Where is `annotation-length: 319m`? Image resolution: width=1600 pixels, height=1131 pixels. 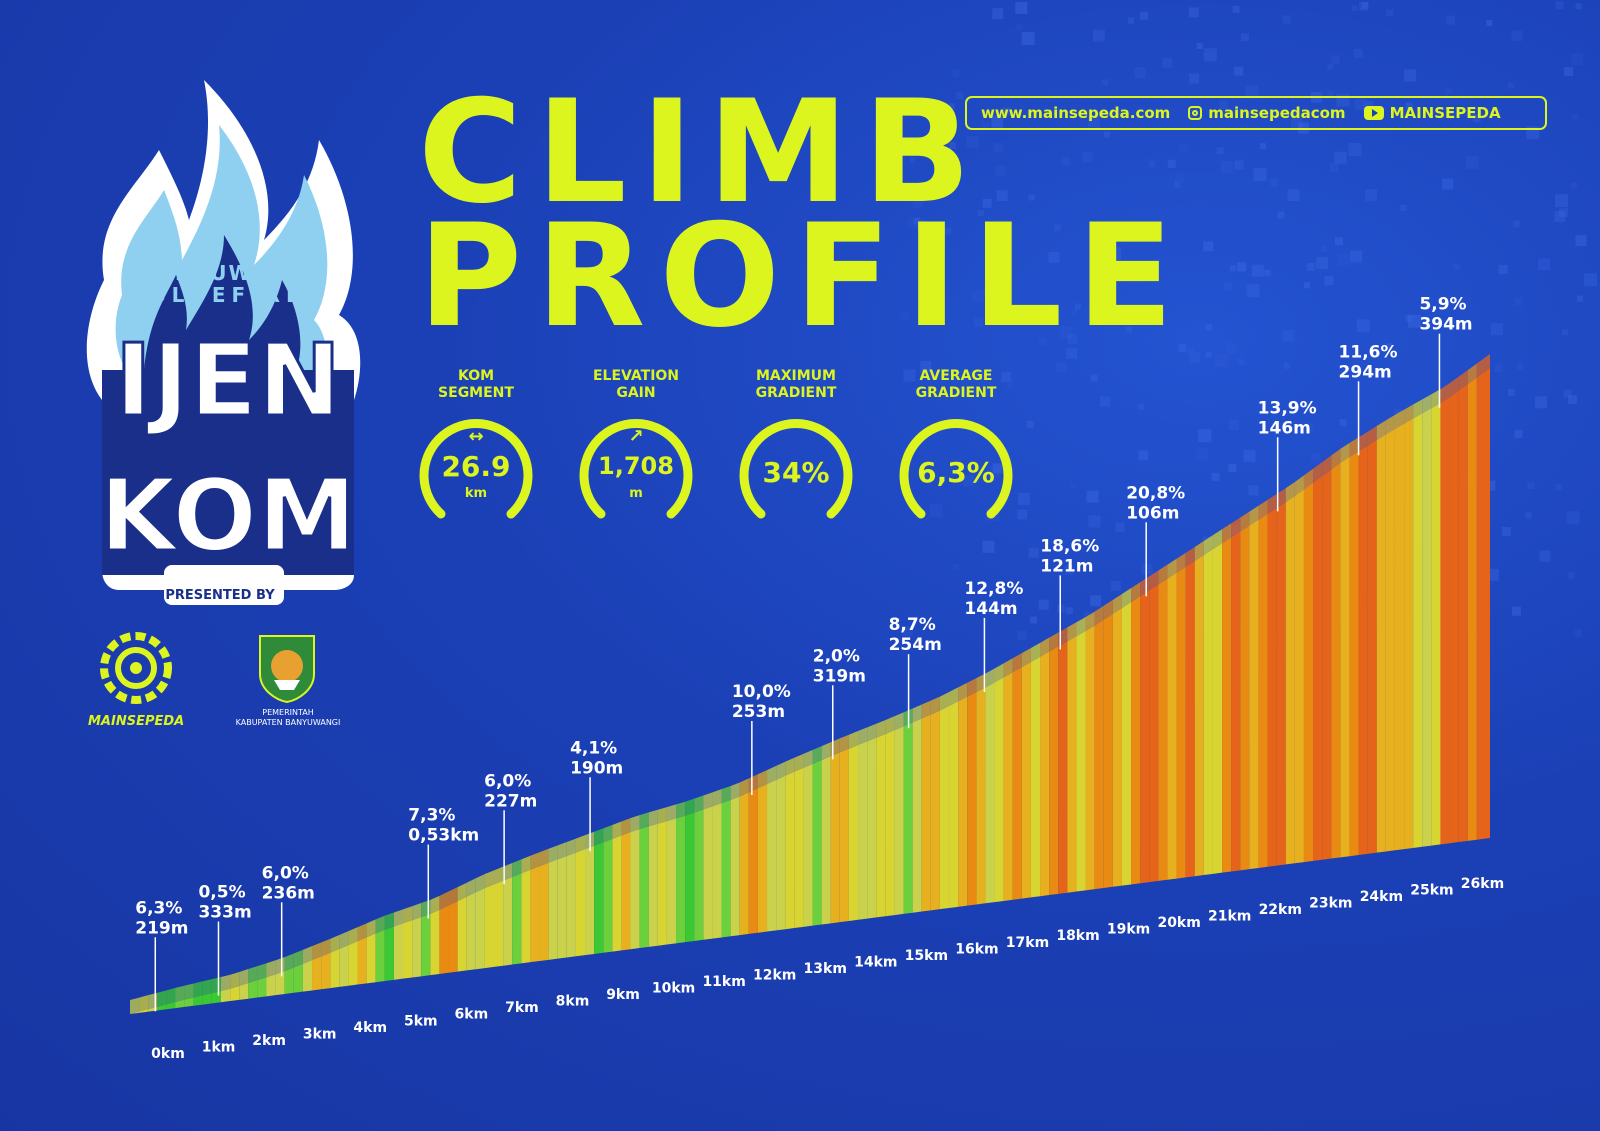 annotation-length: 319m is located at coordinates (839, 676).